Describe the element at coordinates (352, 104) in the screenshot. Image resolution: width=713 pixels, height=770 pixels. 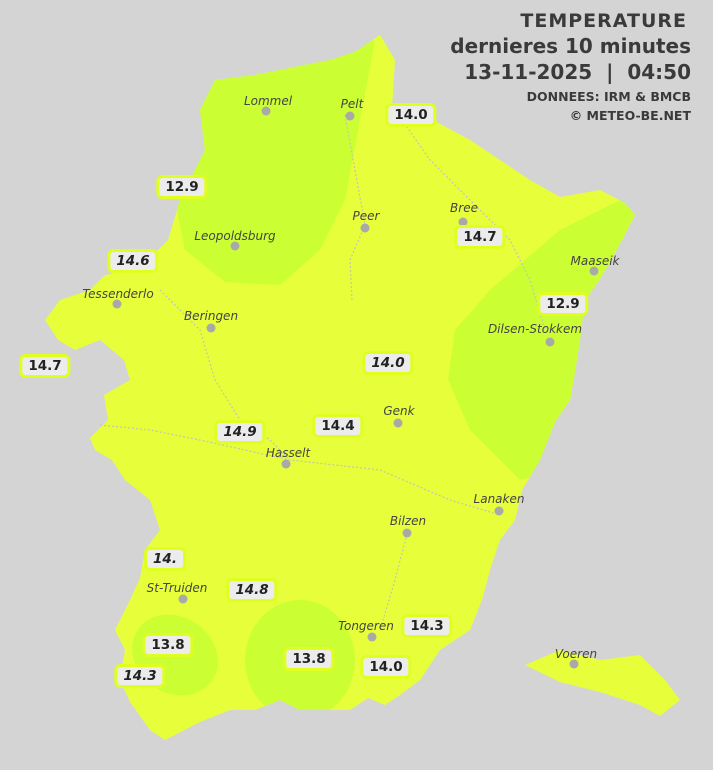
I see `town-label: Pelt` at that location.